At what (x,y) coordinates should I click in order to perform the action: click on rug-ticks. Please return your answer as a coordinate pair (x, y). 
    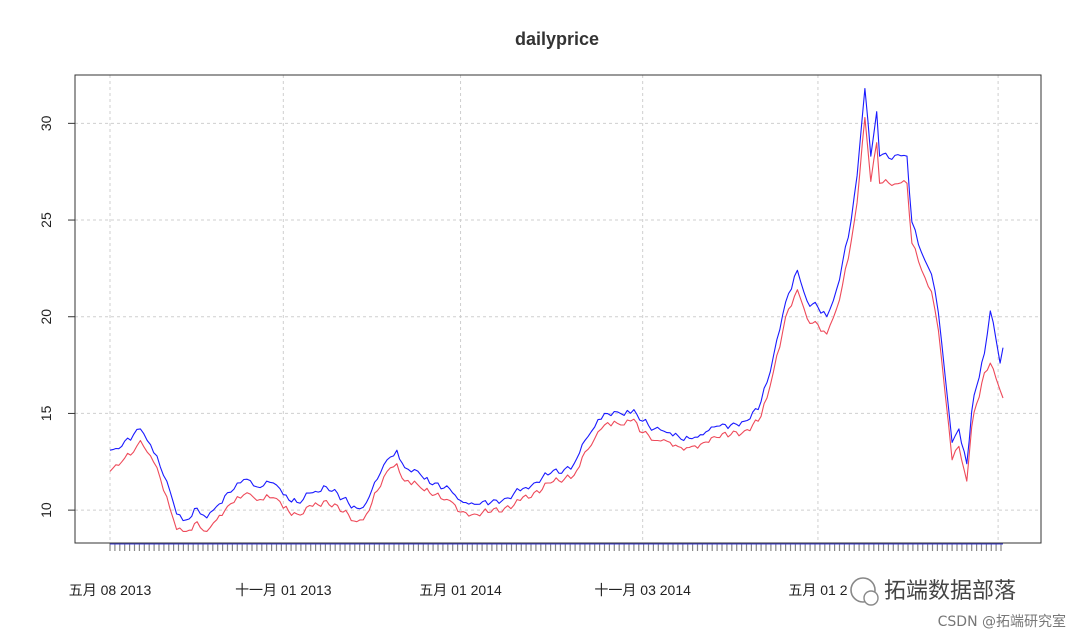
    Looking at the image, I should click on (555, 547).